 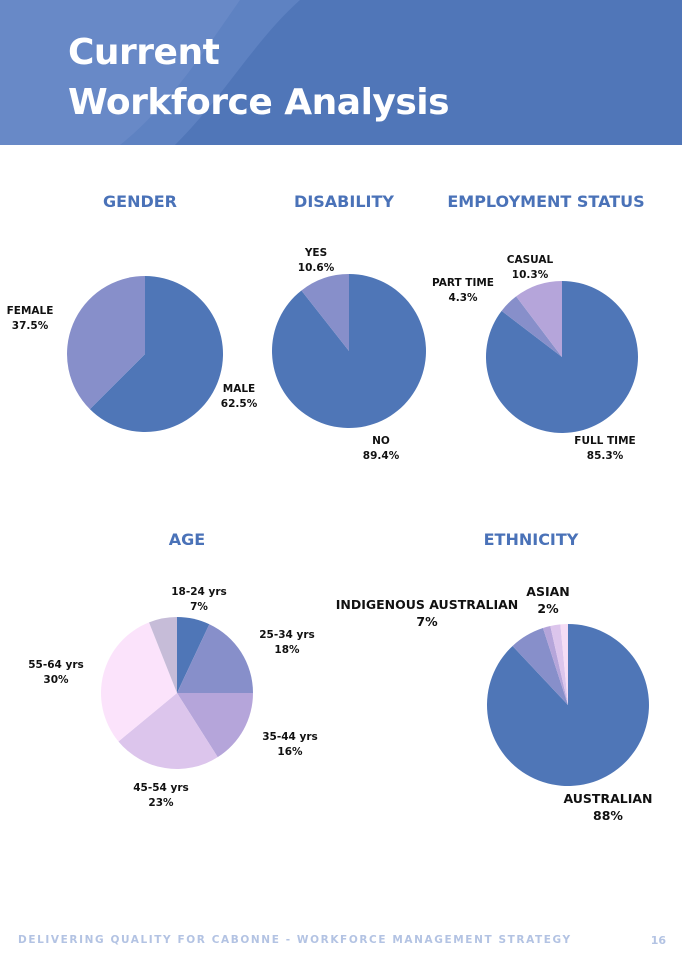 I want to click on disability-label-no: NO 89.4%, so click(x=381, y=448).